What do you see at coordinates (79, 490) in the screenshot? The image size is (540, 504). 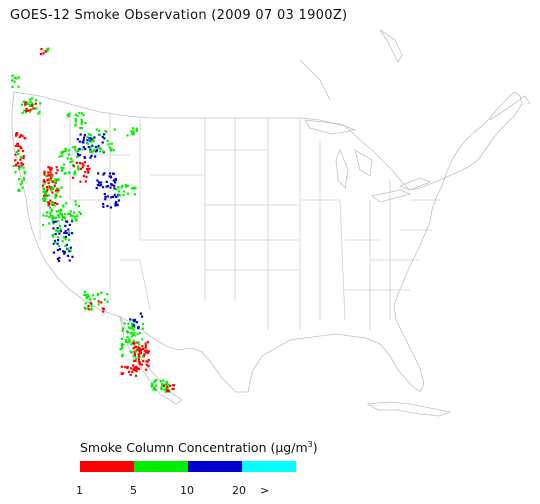 I see `legend-tick-1: 1` at bounding box center [79, 490].